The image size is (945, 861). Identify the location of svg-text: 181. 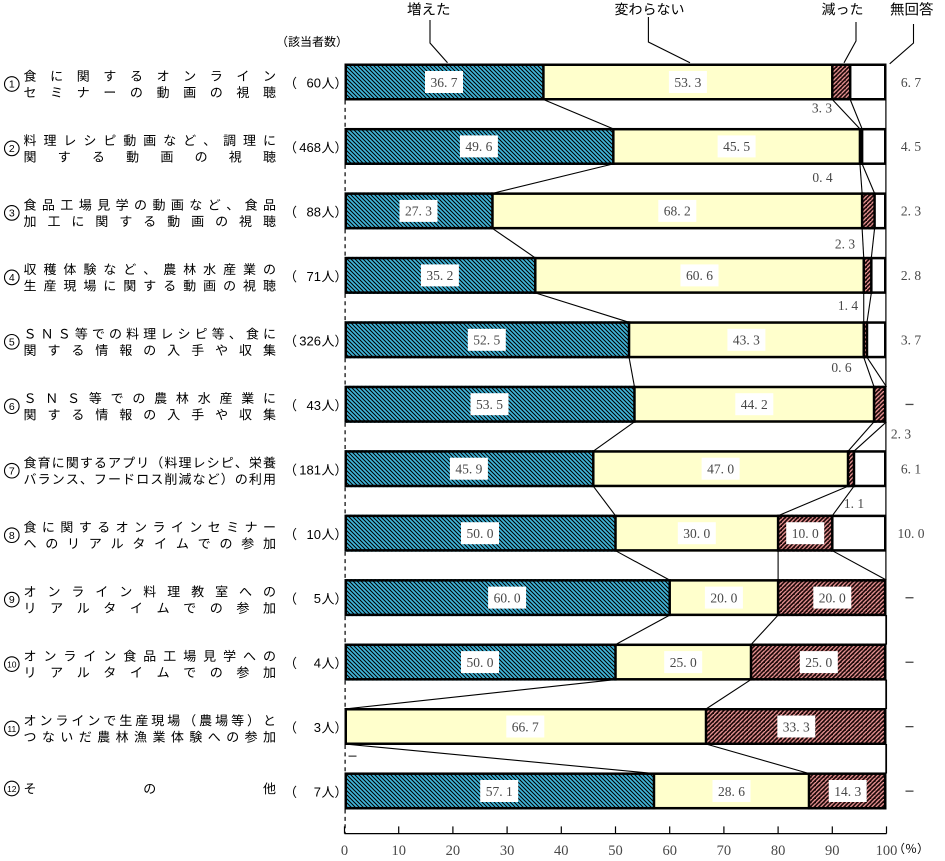
(310, 469).